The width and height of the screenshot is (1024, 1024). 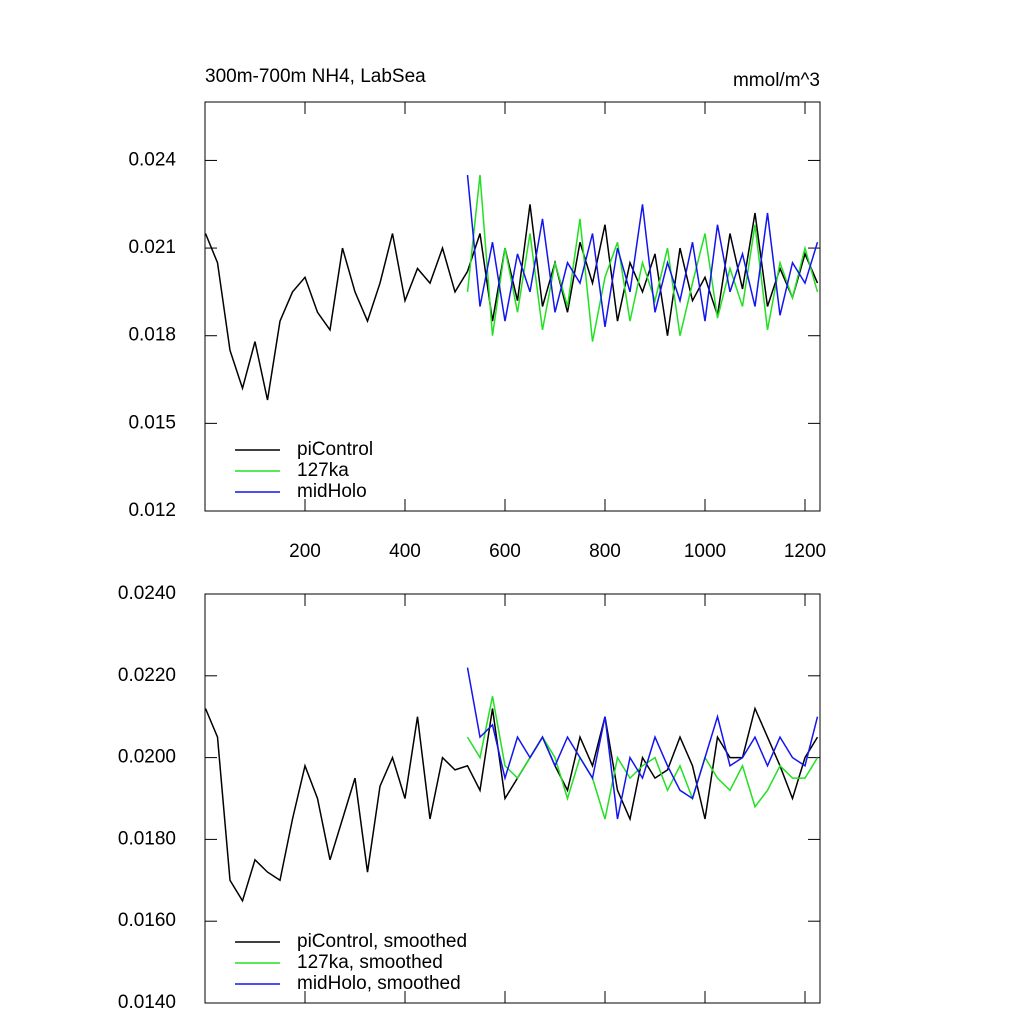 I want to click on y-tick-label: 0.0240, so click(x=147, y=593).